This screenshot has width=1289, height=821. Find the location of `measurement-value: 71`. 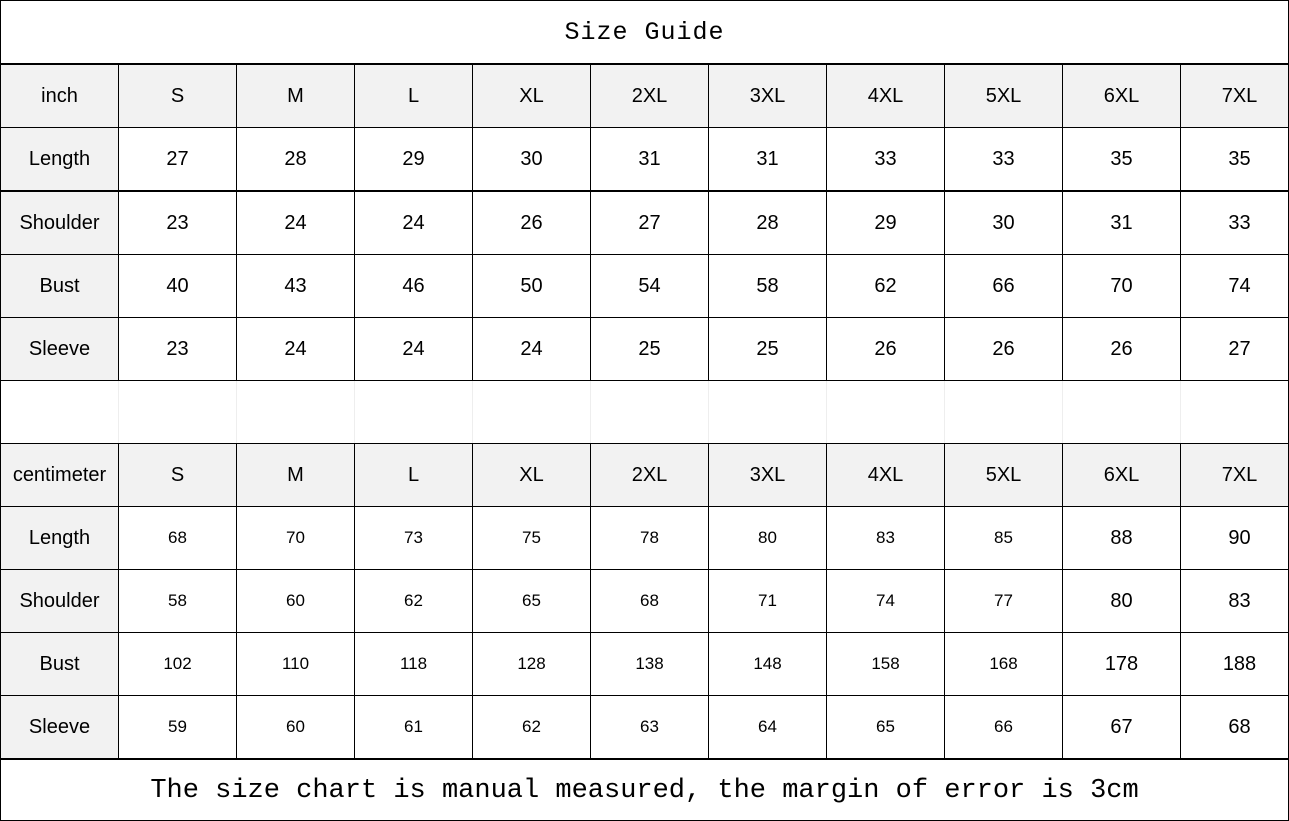

measurement-value: 71 is located at coordinates (767, 601).